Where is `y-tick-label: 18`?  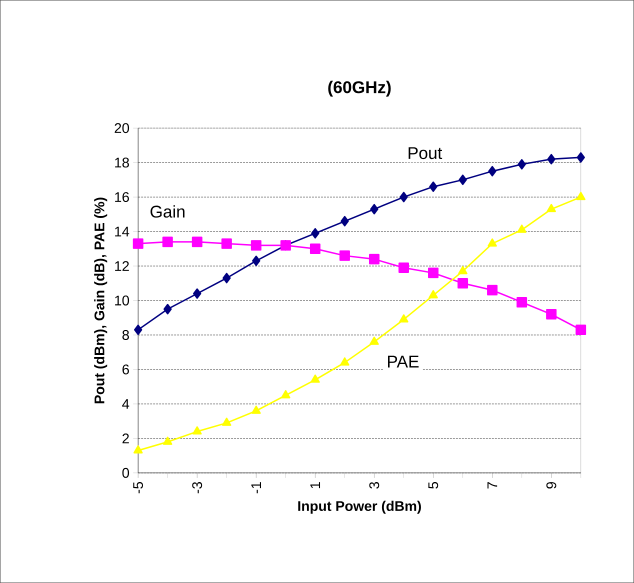
y-tick-label: 18 is located at coordinates (122, 163).